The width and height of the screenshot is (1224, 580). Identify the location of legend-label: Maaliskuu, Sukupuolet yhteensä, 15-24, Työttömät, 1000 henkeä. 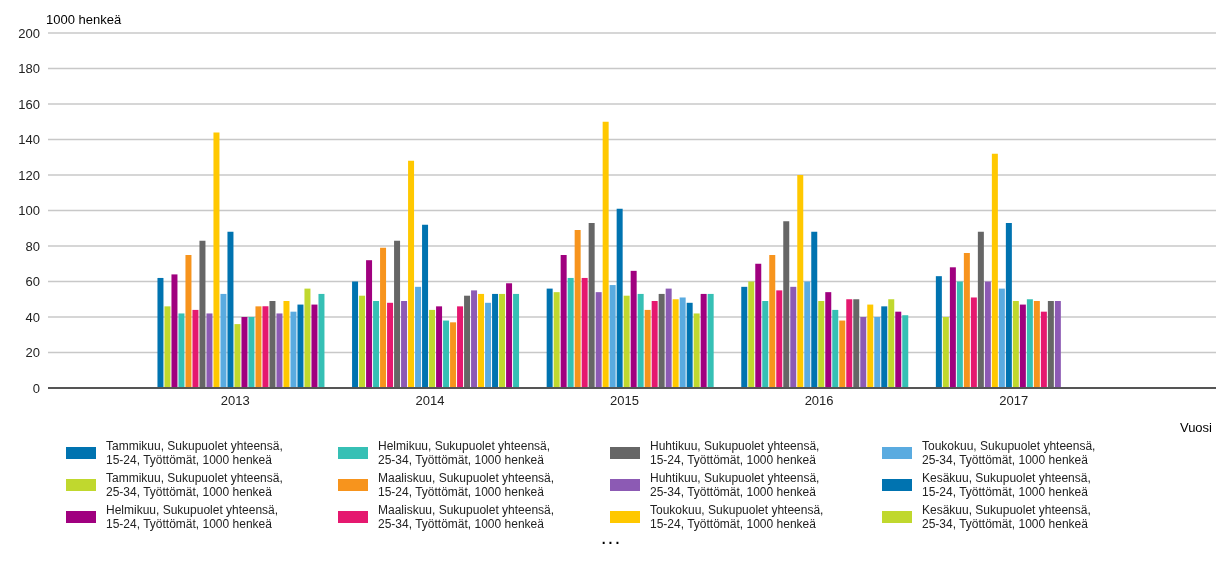
(467, 485).